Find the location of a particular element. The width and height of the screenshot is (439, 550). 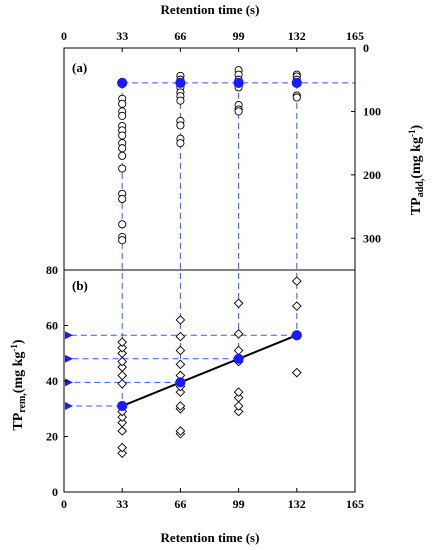

x-tick-label-top: 132 is located at coordinates (297, 36).